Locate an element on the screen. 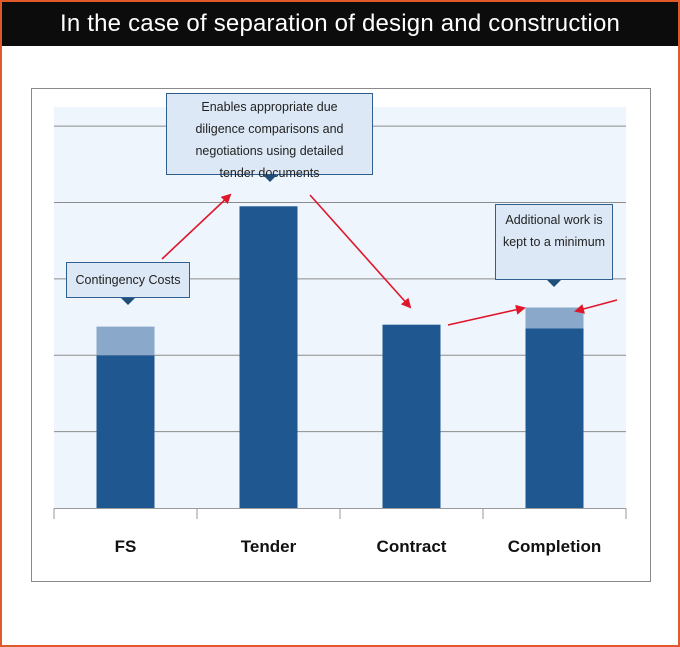  contingency-callout: Contingency Costs is located at coordinates (128, 283).